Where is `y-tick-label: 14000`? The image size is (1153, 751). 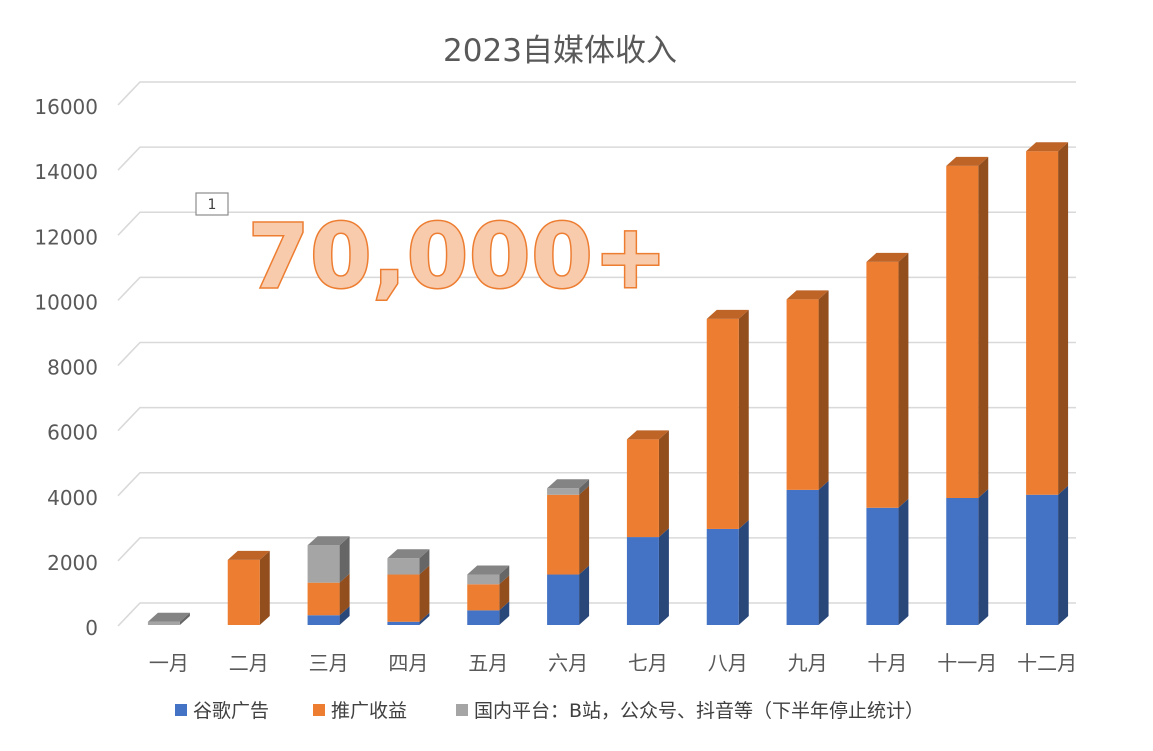 y-tick-label: 14000 is located at coordinates (66, 172).